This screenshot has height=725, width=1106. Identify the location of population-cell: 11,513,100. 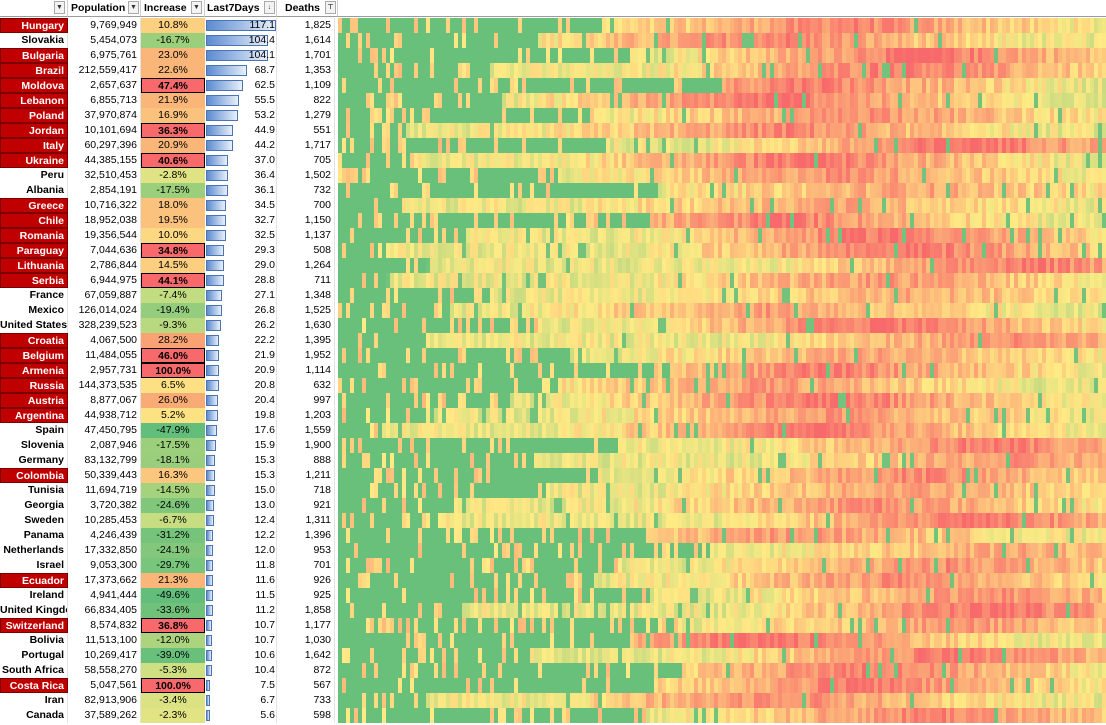
(104, 640).